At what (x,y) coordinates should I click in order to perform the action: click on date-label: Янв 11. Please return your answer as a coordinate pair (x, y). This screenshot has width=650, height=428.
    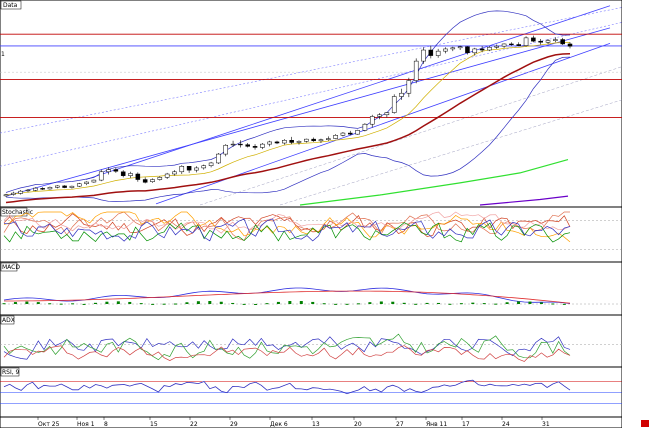
    Looking at the image, I should click on (436, 424).